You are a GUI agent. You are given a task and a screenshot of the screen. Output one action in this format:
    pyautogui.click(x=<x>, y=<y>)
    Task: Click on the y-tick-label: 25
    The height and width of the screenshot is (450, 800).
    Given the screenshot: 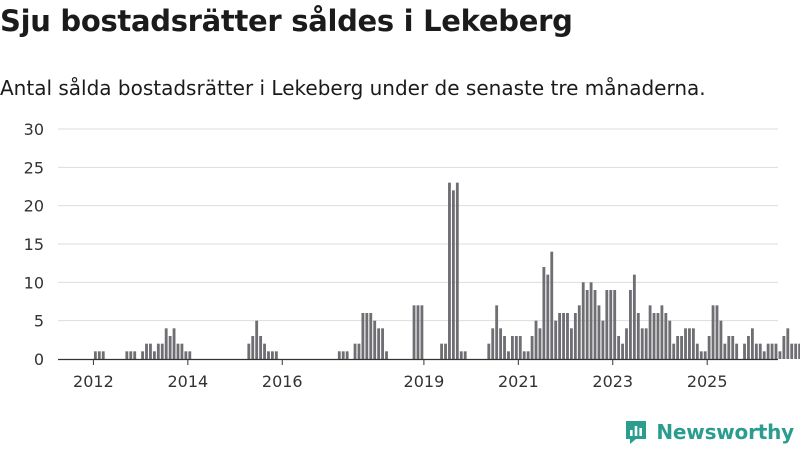 What is the action you would take?
    pyautogui.click(x=34, y=167)
    